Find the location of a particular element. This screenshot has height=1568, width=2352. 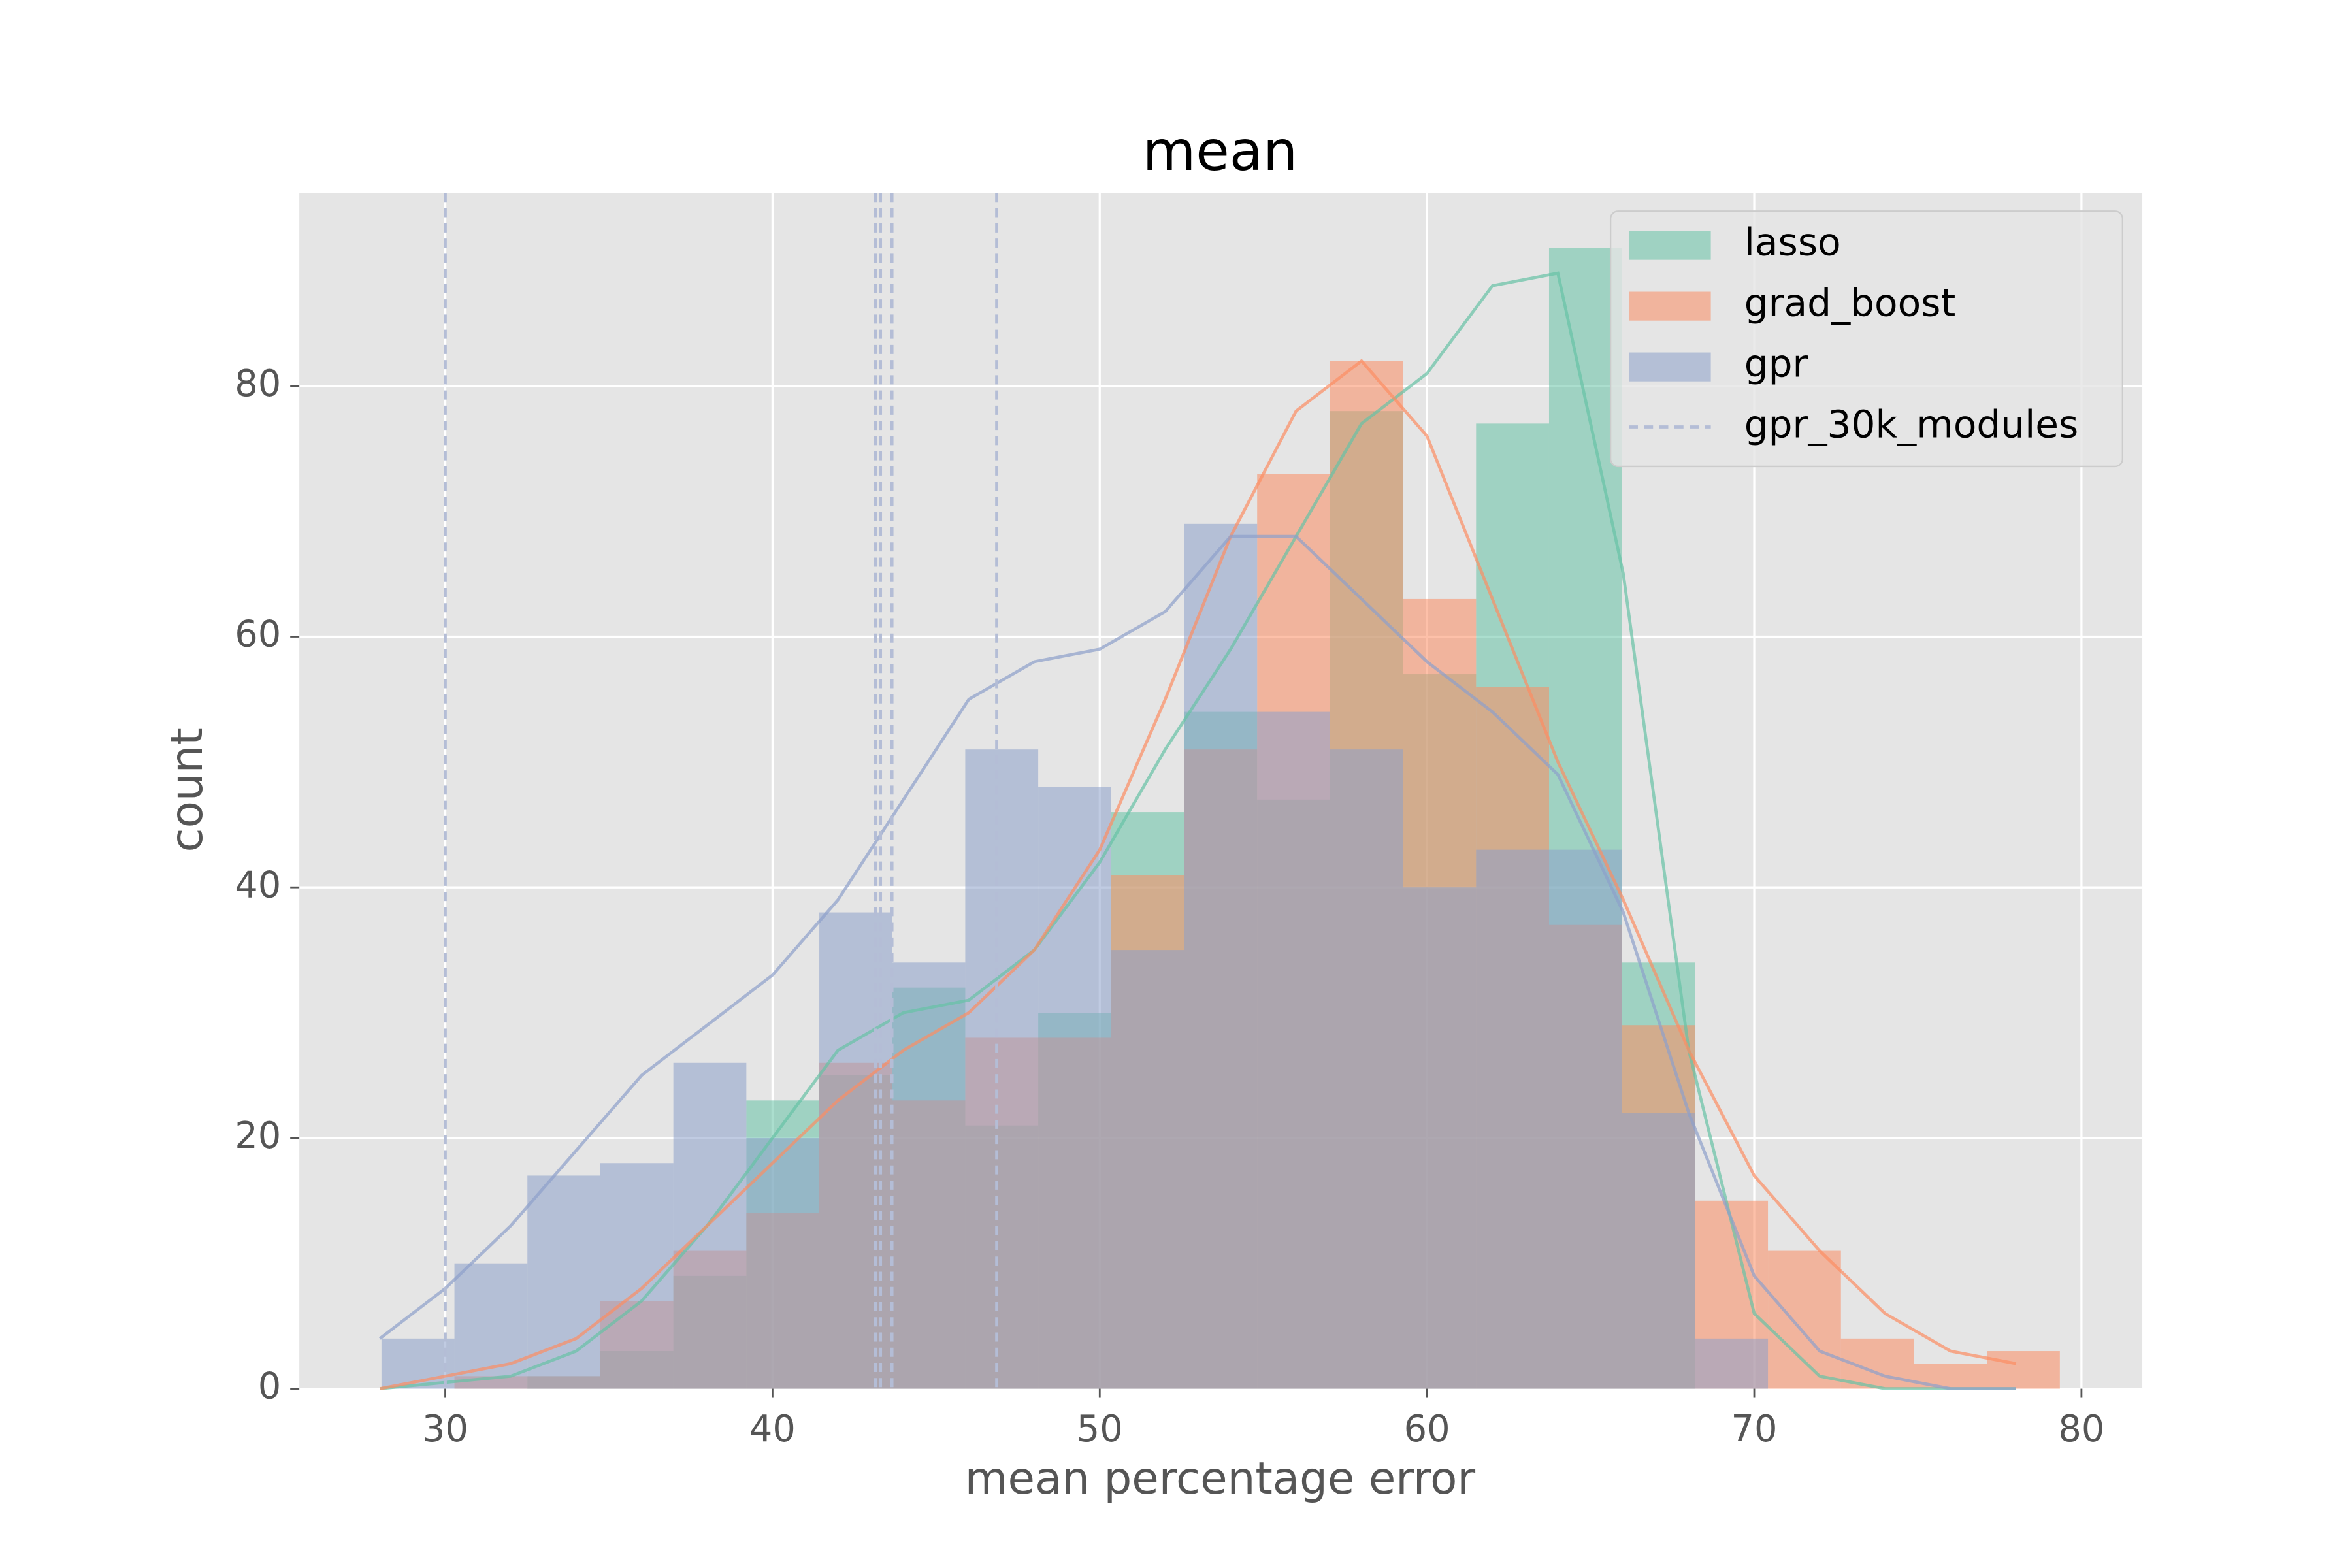

chart-title: mean is located at coordinates (1220, 151).